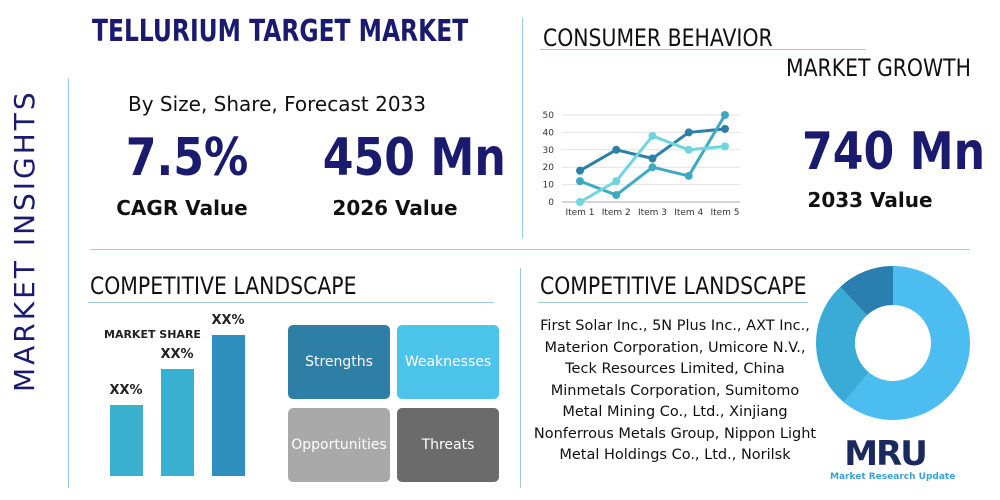 The image size is (1000, 500). I want to click on cagr-label: CAGR Value, so click(182, 208).